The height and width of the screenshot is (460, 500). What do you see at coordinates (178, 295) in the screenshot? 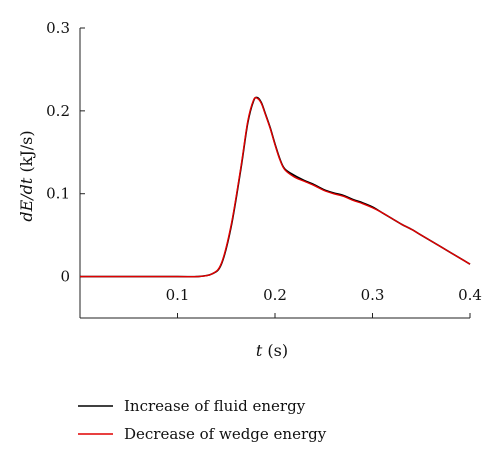
I see `x-tick-label: 0.1` at bounding box center [178, 295].